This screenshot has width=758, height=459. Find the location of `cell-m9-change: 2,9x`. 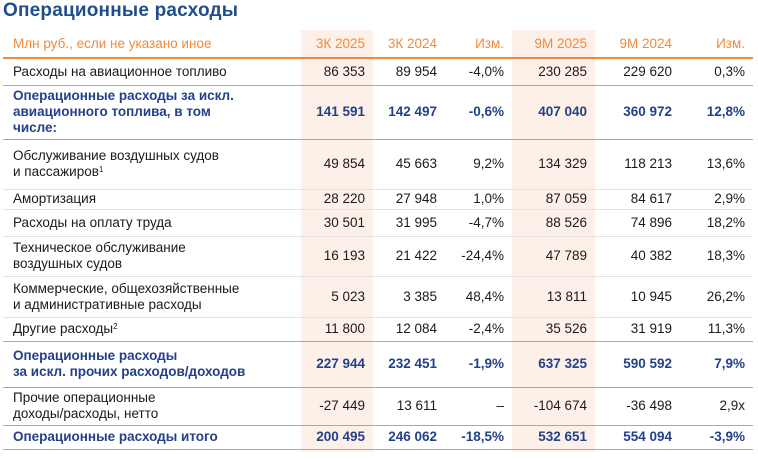

cell-m9-change: 2,9x is located at coordinates (716, 406).